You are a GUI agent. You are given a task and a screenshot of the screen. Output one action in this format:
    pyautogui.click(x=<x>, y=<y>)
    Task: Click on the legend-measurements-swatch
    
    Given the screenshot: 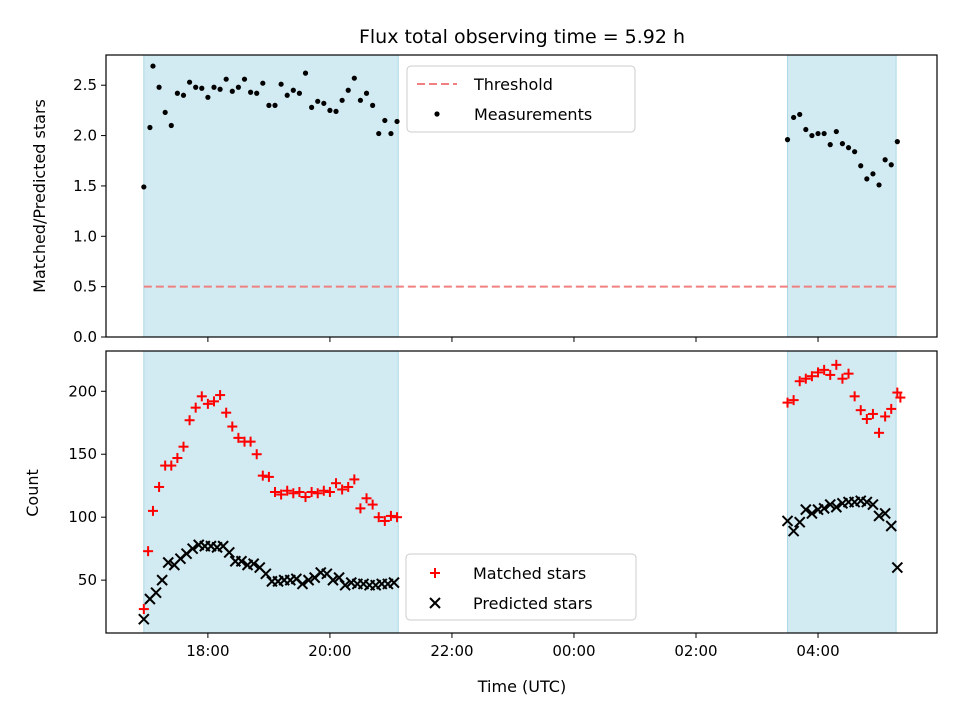 What is the action you would take?
    pyautogui.click(x=437, y=114)
    